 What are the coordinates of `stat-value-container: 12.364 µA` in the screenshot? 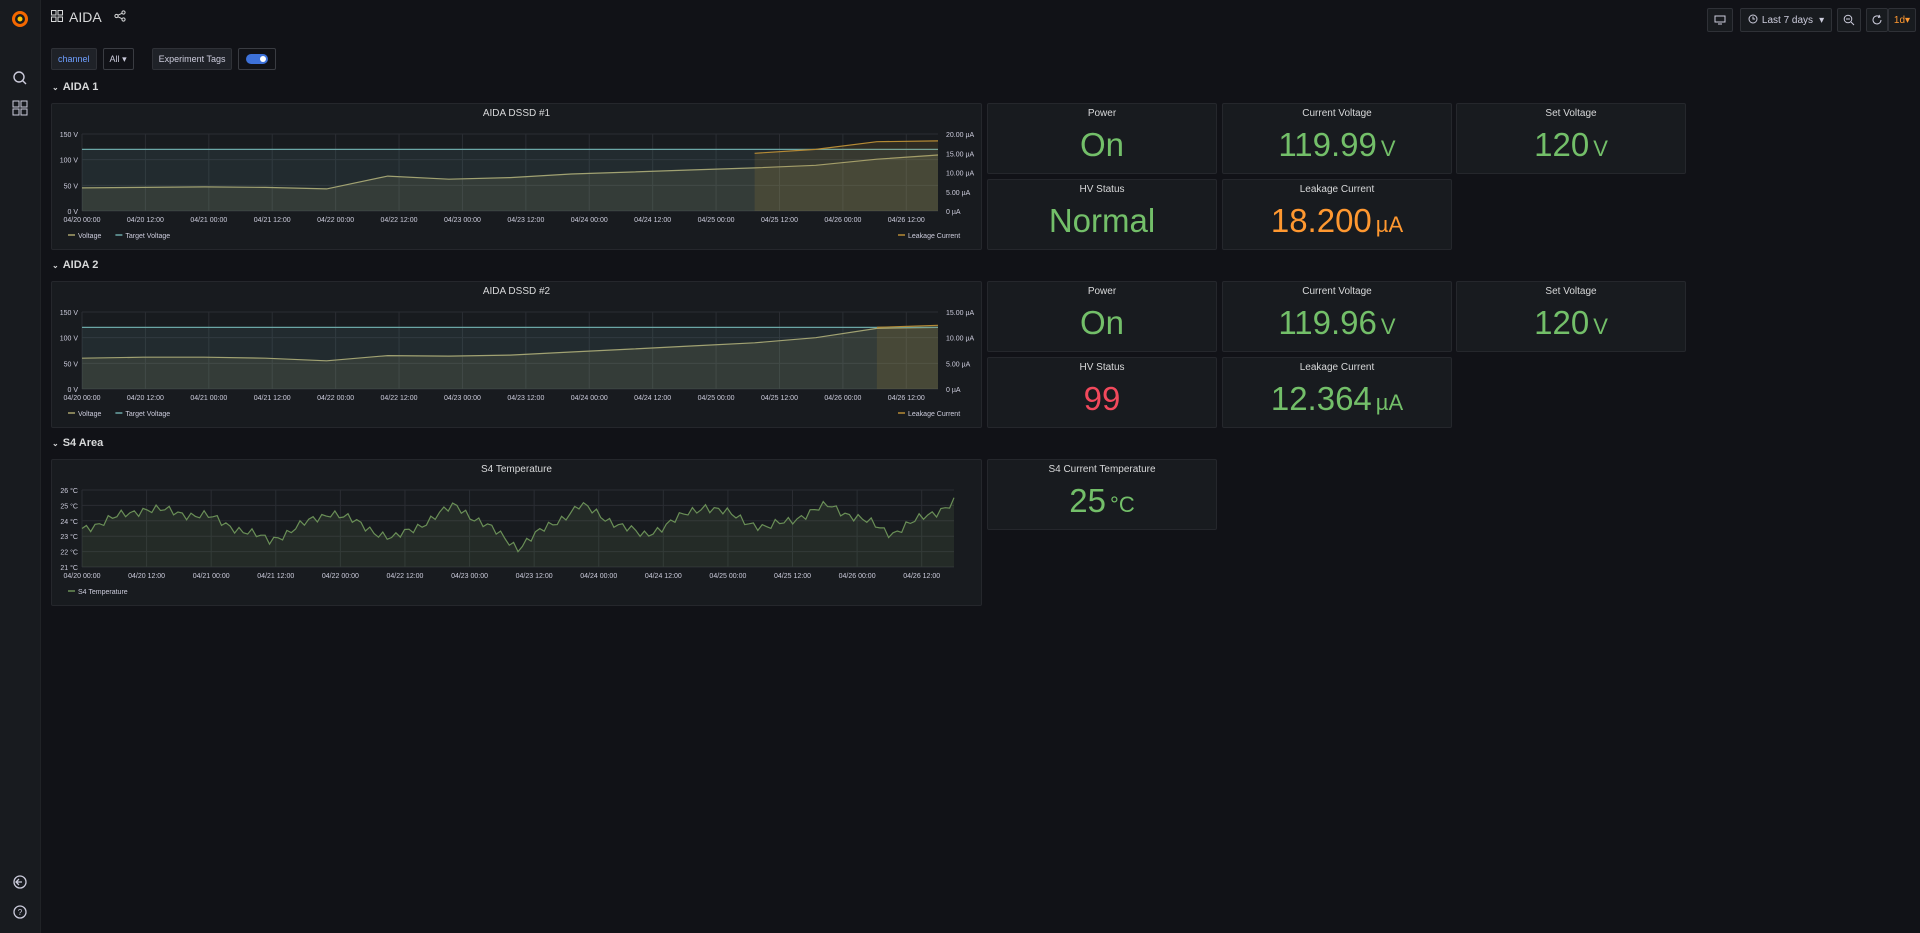 It's located at (1337, 399).